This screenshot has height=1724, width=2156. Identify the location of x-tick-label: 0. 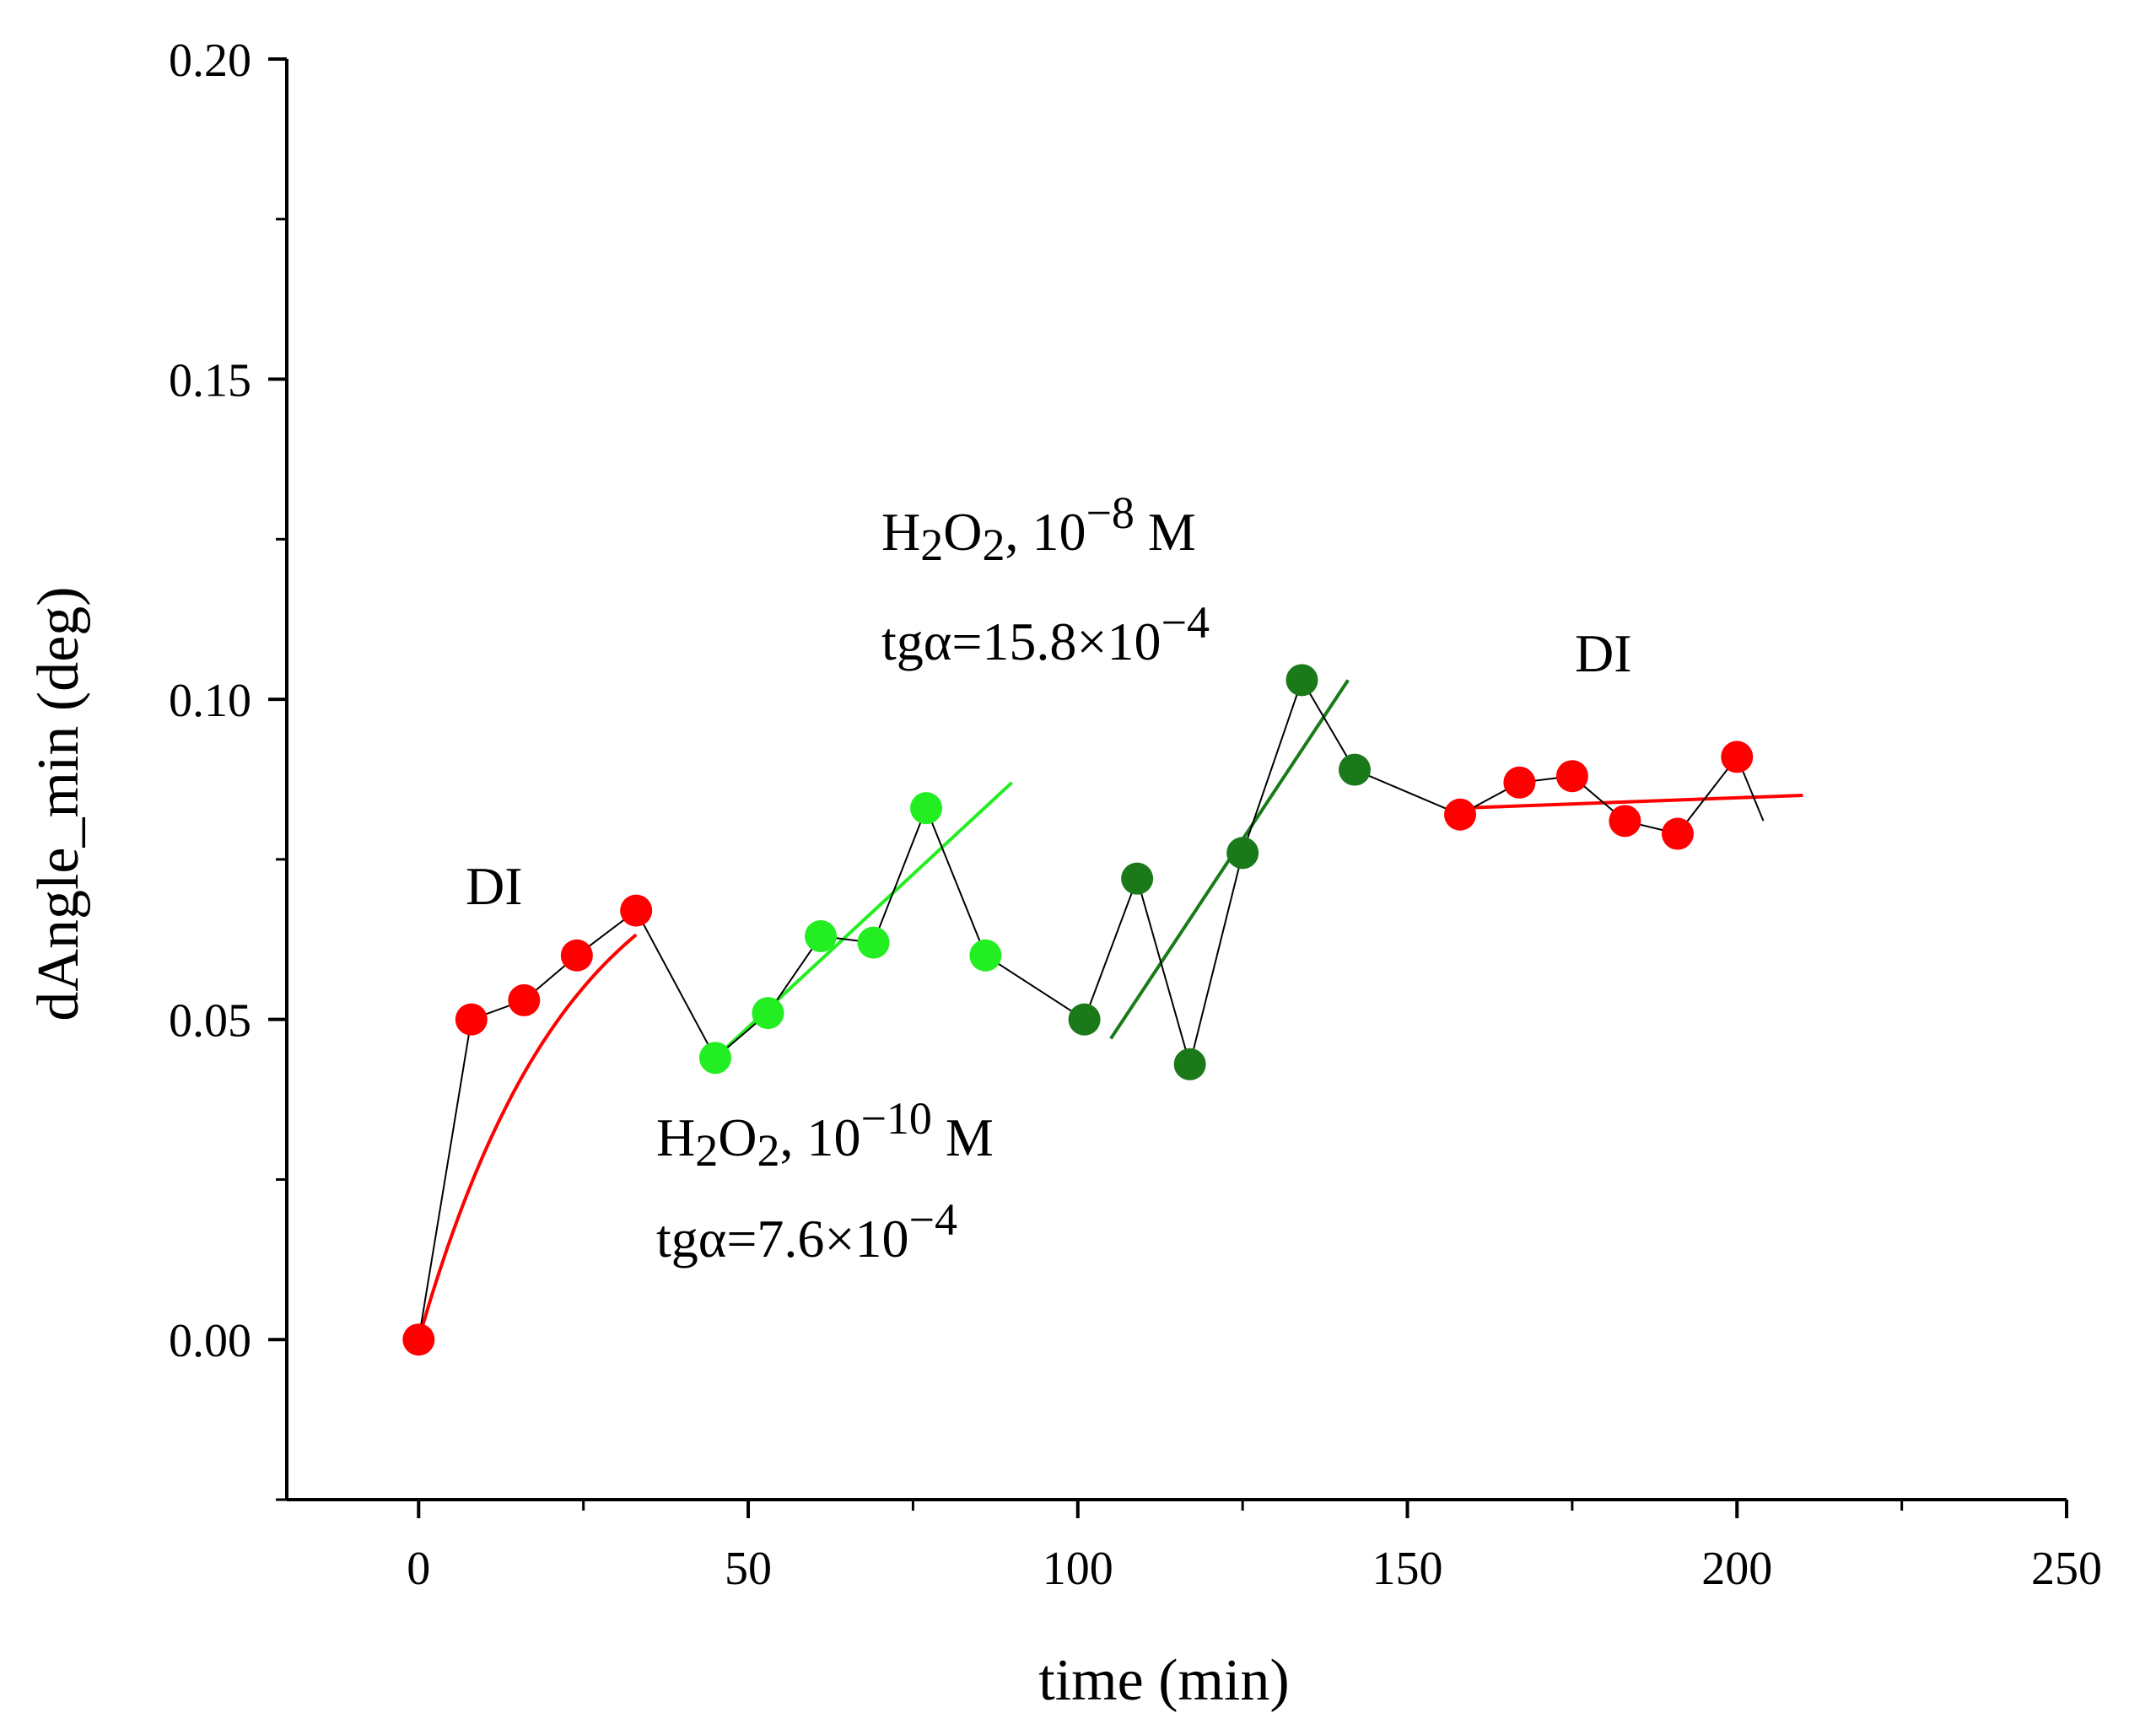
(418, 1569).